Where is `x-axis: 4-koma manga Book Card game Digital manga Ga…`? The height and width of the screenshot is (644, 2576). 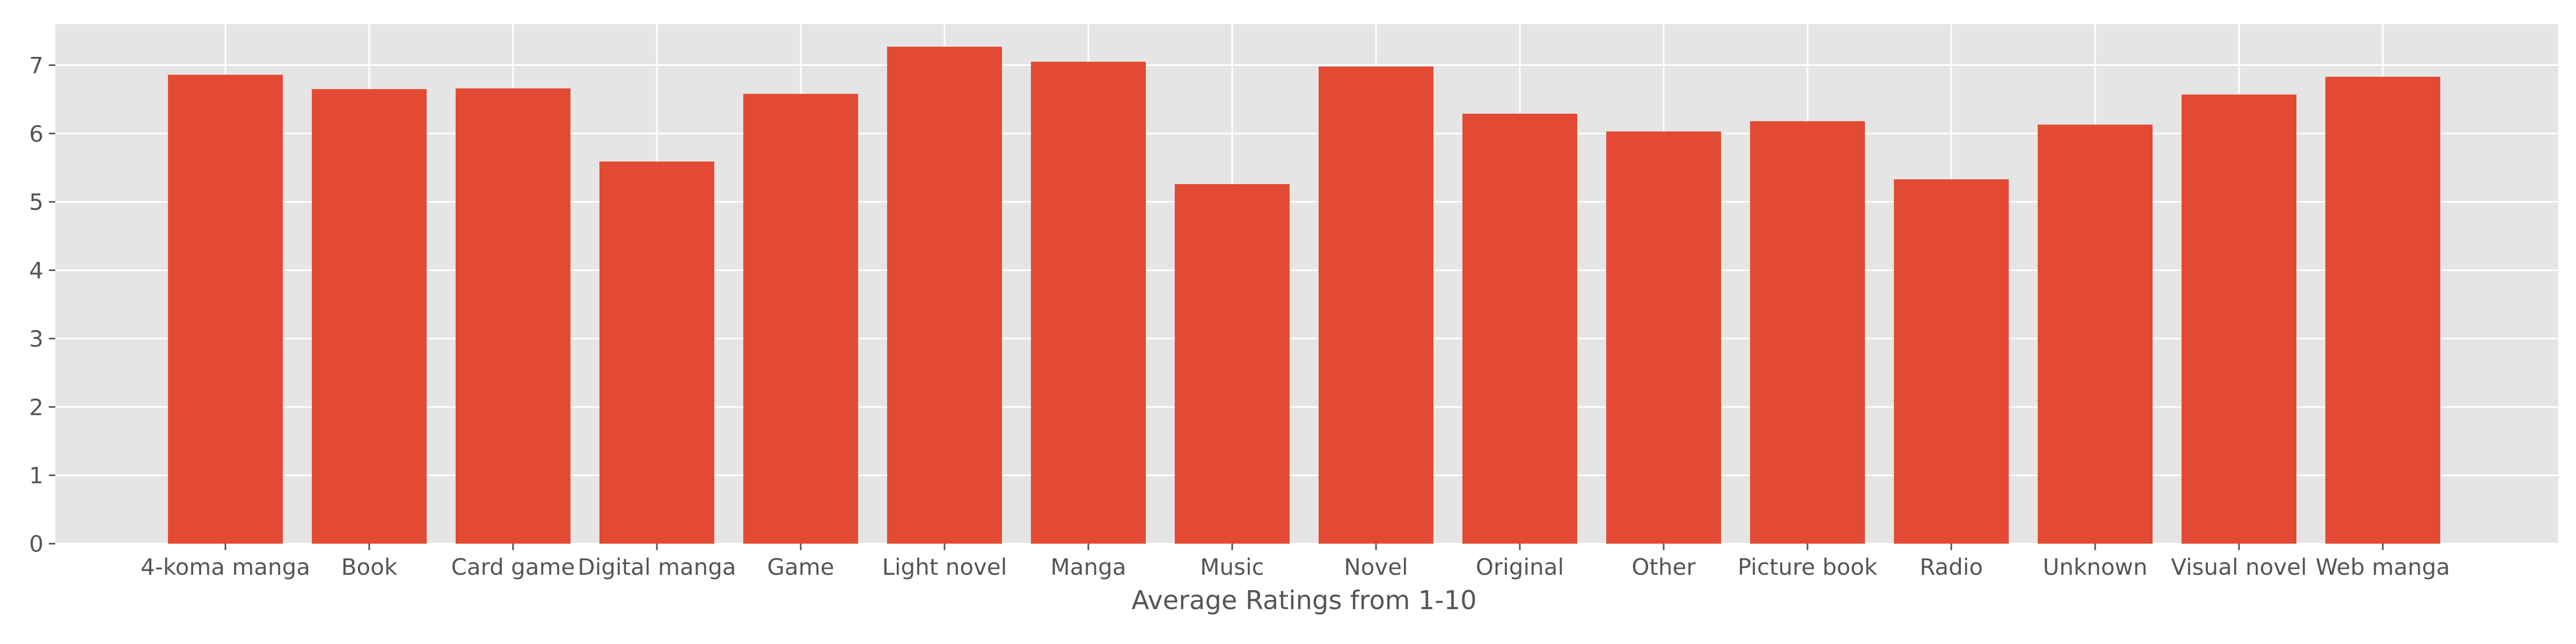
x-axis: 4-koma manga Book Card game Digital manga Ga… is located at coordinates (1295, 562).